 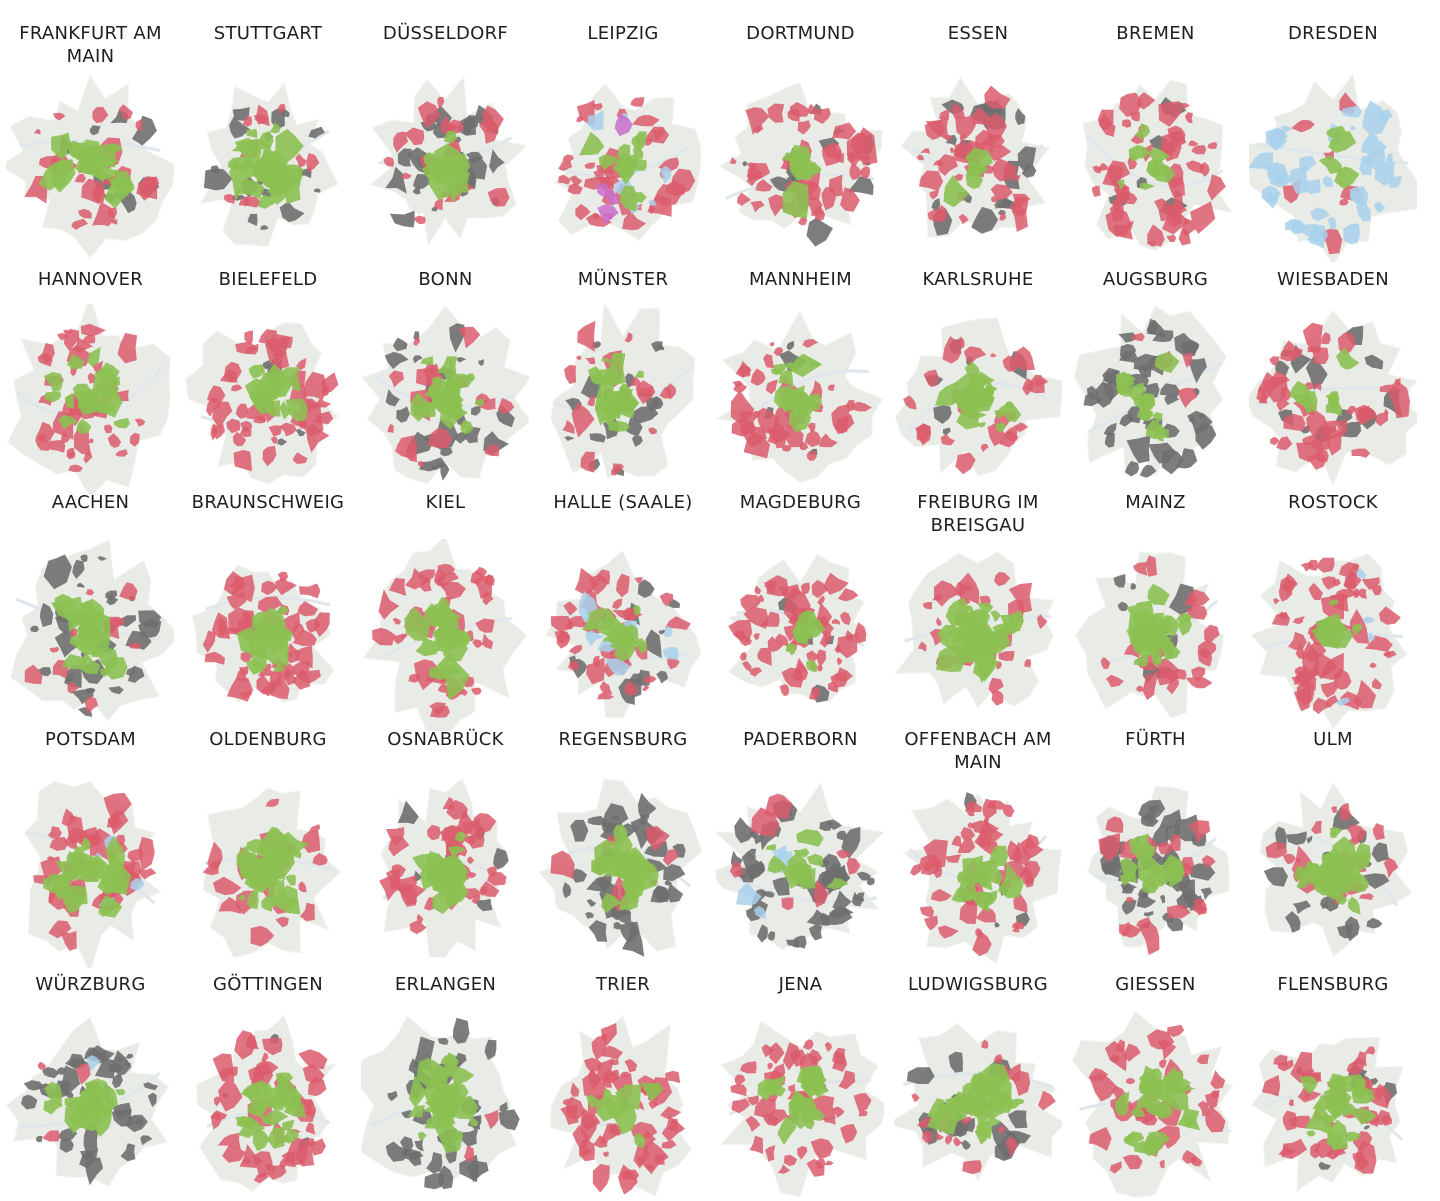 What do you see at coordinates (90, 848) in the screenshot?
I see `city-cell-potsdam: POTSDAM` at bounding box center [90, 848].